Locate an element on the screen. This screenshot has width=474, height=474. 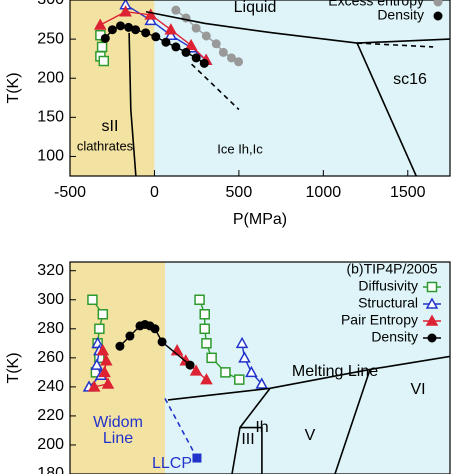
y-tick-label: 100 is located at coordinates (50, 156).